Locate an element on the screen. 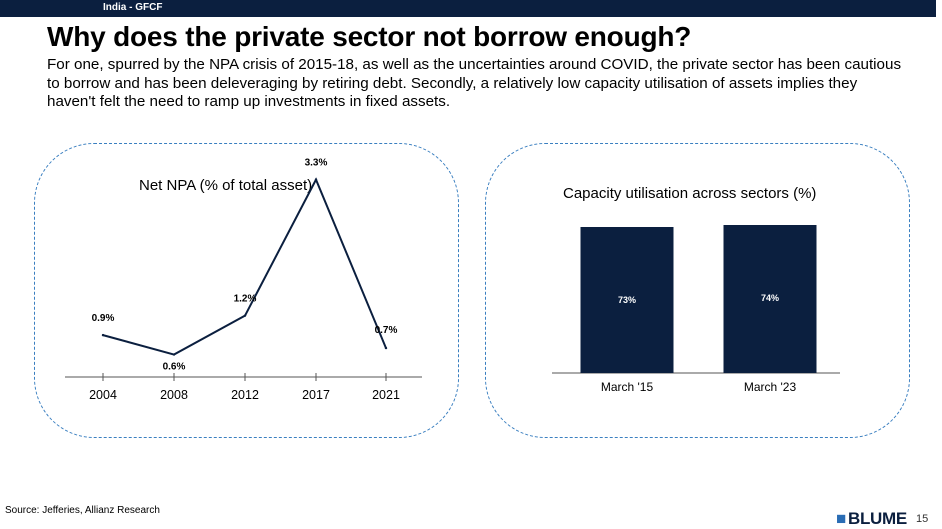 The height and width of the screenshot is (529, 942). npa-data-label: 0.9% is located at coordinates (103, 318).